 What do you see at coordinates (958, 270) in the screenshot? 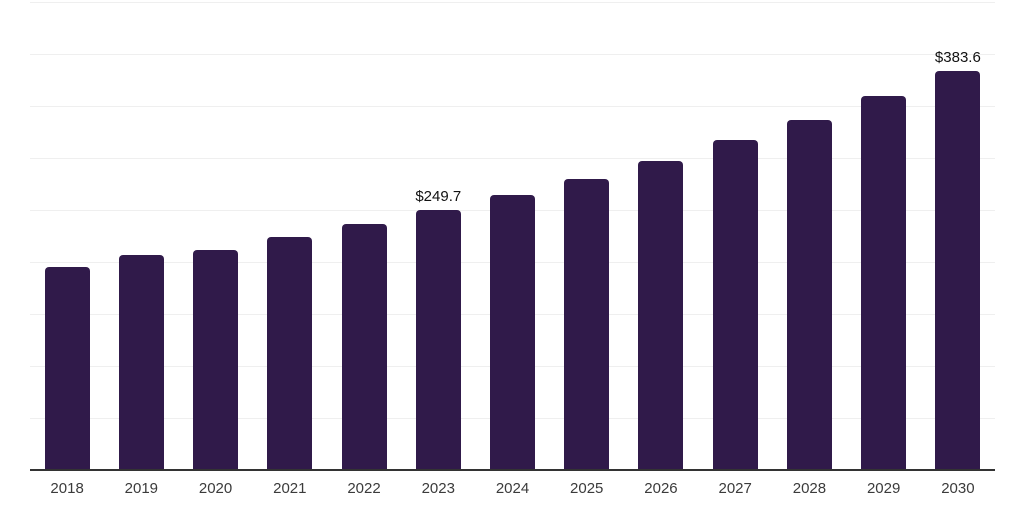
I see `bar-2030` at bounding box center [958, 270].